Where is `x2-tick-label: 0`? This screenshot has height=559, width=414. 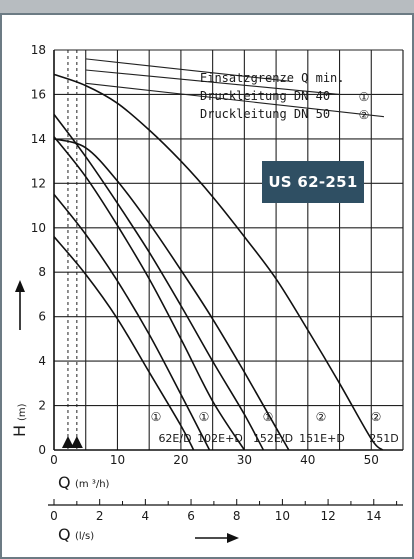
x2-tick-label: 0 is located at coordinates (54, 516).